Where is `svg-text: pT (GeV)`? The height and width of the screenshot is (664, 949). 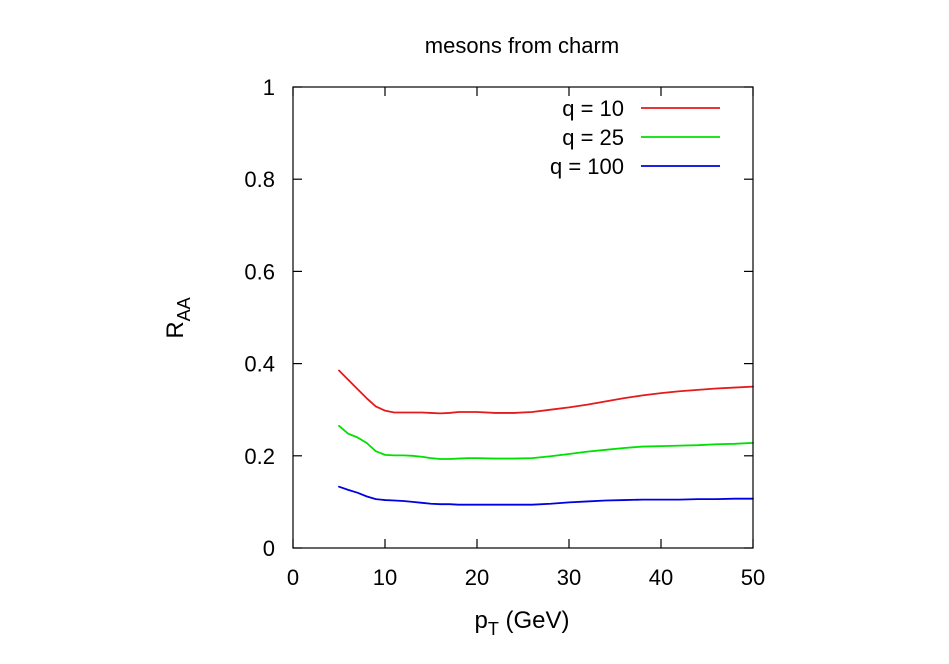
svg-text: pT (GeV) is located at coordinates (521, 623).